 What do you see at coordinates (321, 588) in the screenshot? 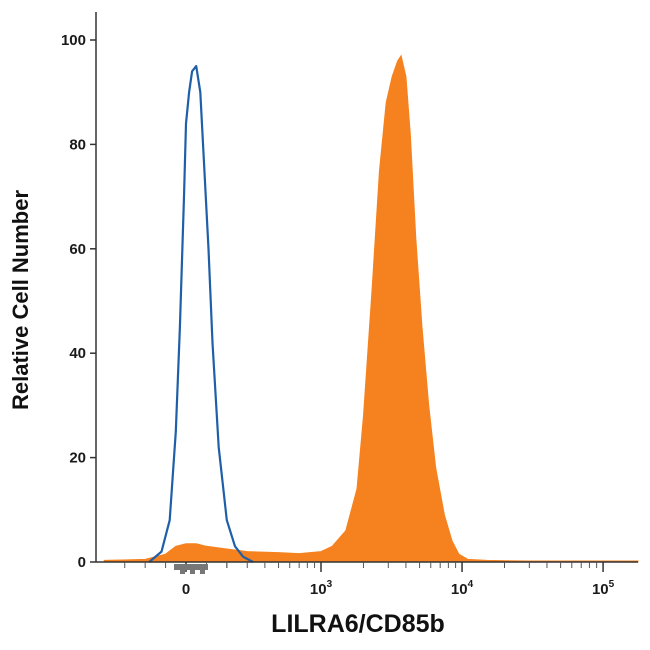
I see `x-tick-label: 10³` at bounding box center [321, 588].